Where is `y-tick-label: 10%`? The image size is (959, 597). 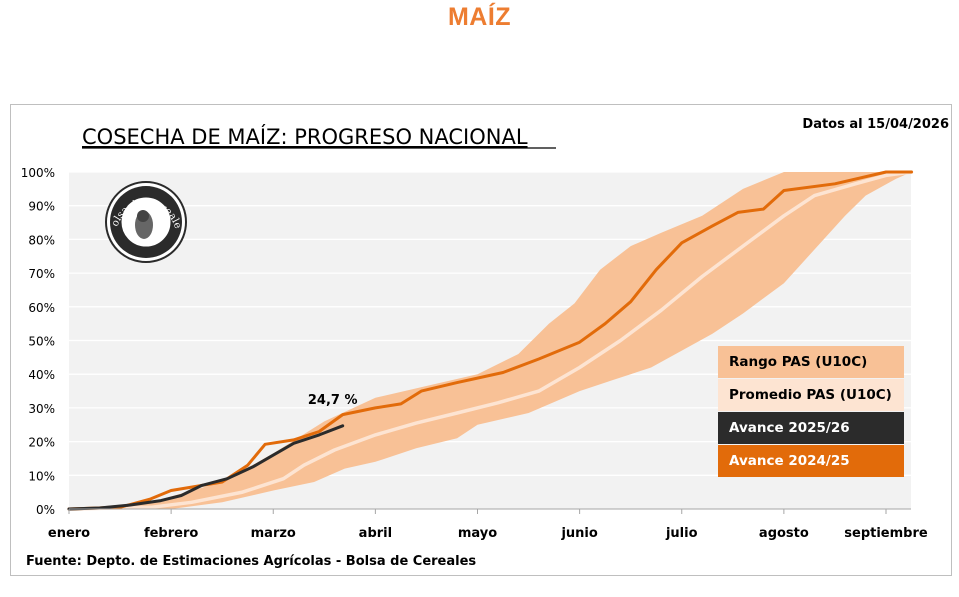 y-tick-label: 10% is located at coordinates (41, 476).